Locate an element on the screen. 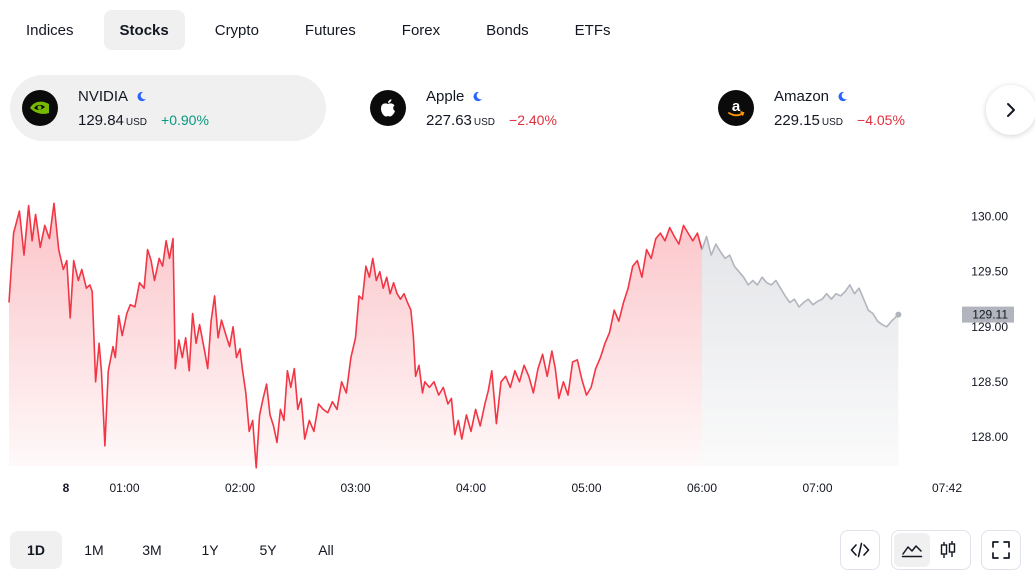  amazon-logo-icon: a is located at coordinates (736, 108).